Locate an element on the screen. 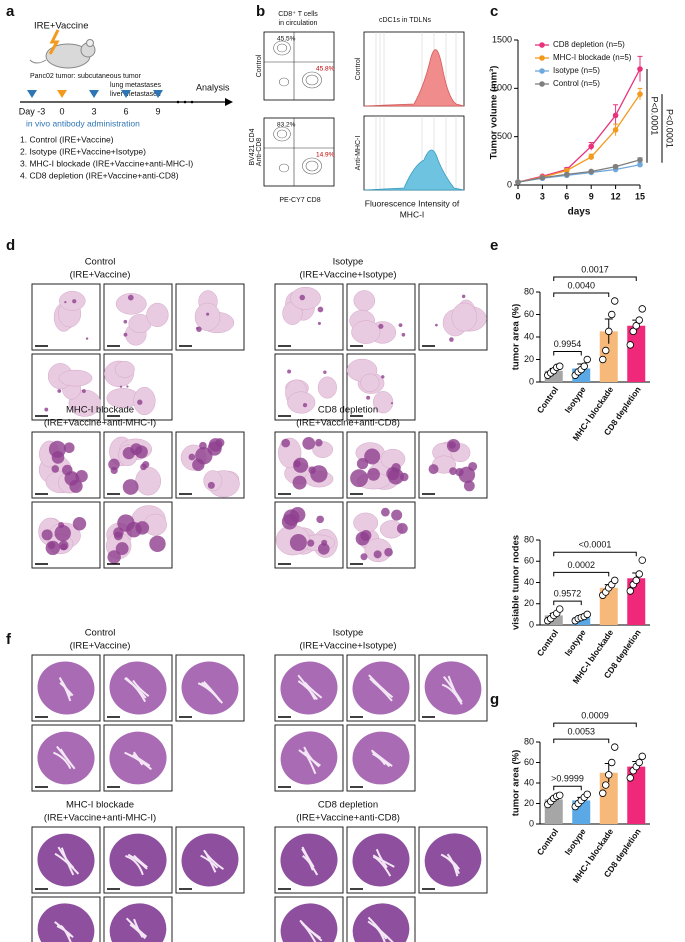 This screenshot has width=685, height=942. end-label: Analysis is located at coordinates (213, 87).